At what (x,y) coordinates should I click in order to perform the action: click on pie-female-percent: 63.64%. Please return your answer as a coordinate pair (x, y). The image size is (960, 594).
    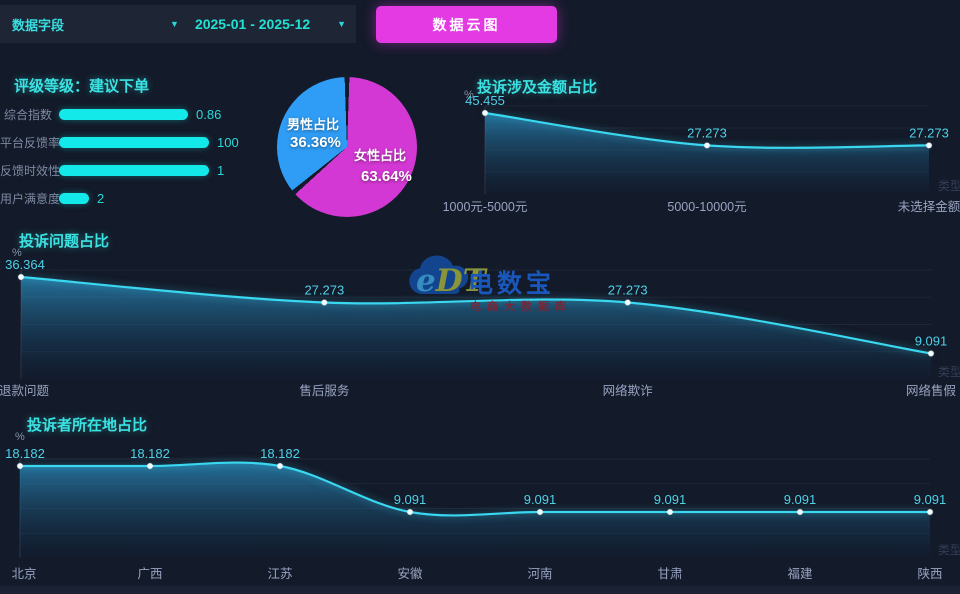
    Looking at the image, I should click on (386, 176).